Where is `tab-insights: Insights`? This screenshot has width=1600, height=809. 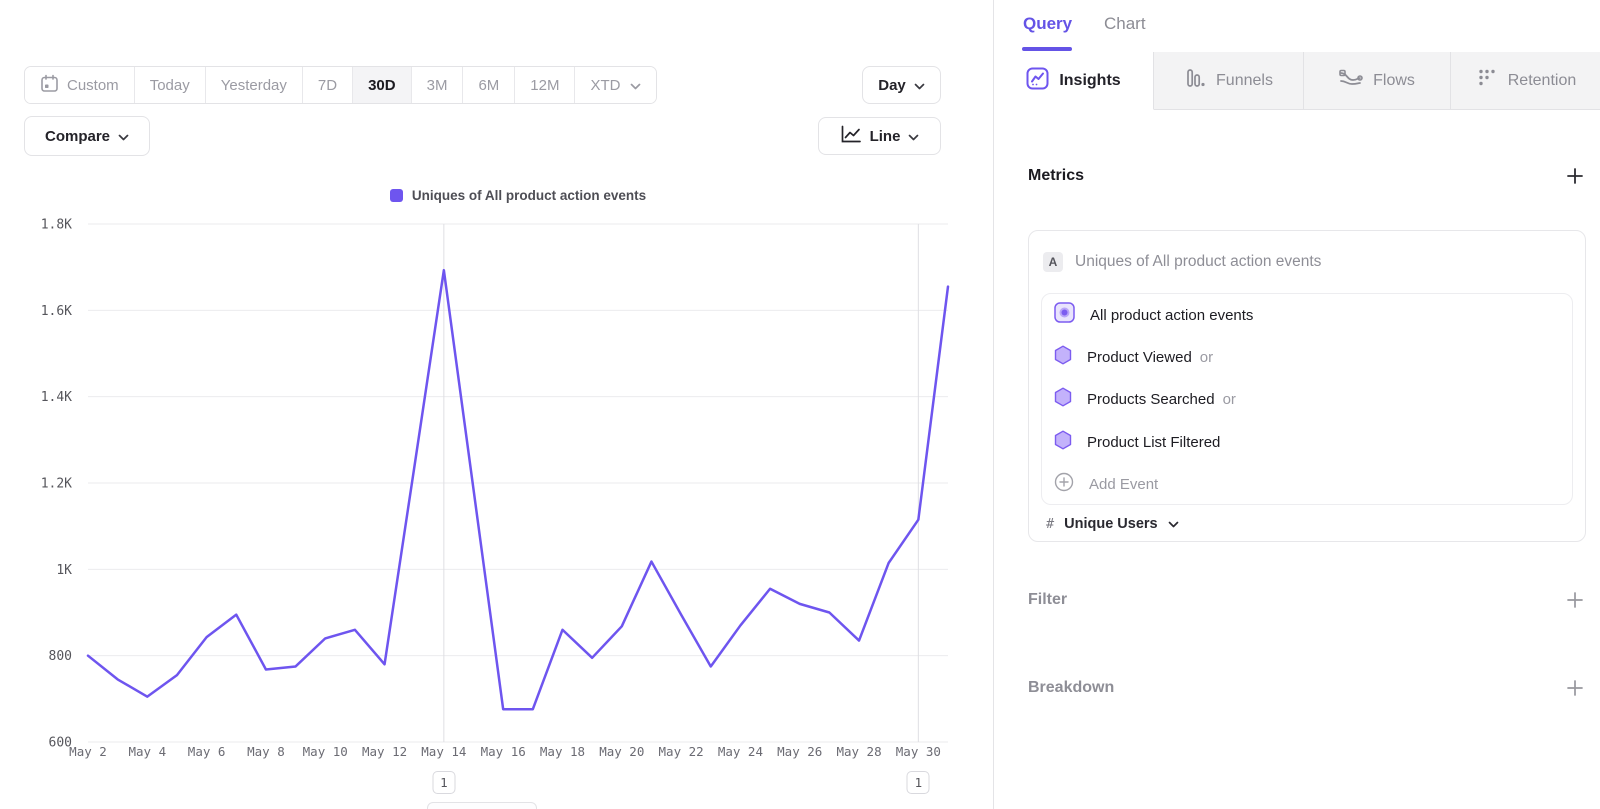
tab-insights: Insights is located at coordinates (1074, 81).